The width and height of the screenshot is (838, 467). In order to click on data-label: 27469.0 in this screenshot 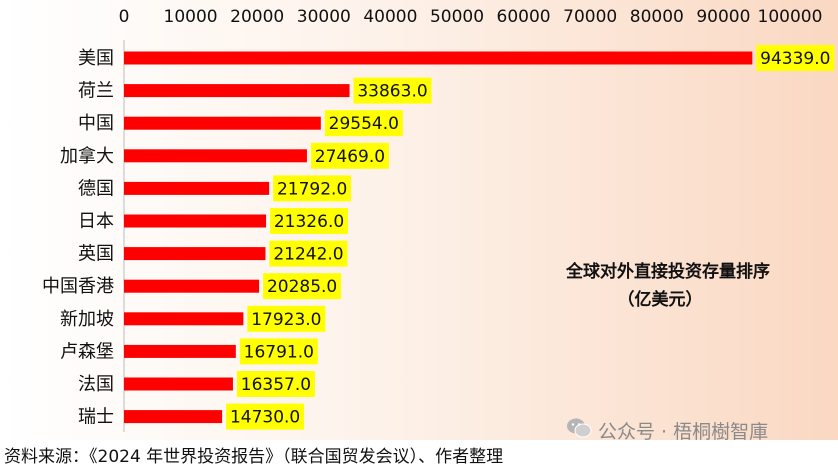, I will do `click(350, 157)`.